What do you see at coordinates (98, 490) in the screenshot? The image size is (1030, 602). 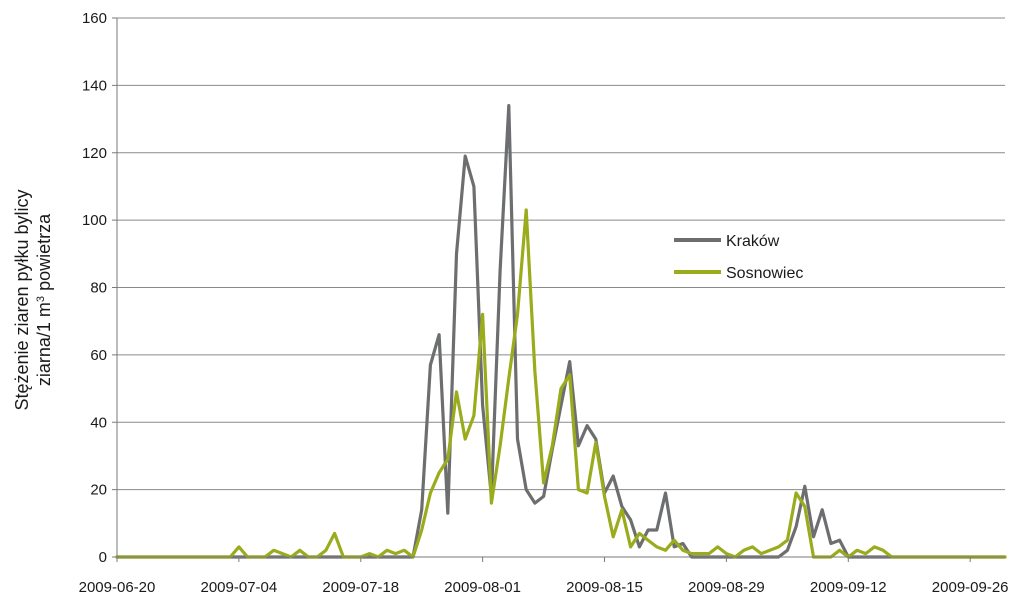 I see `y-tick-label: 20` at bounding box center [98, 490].